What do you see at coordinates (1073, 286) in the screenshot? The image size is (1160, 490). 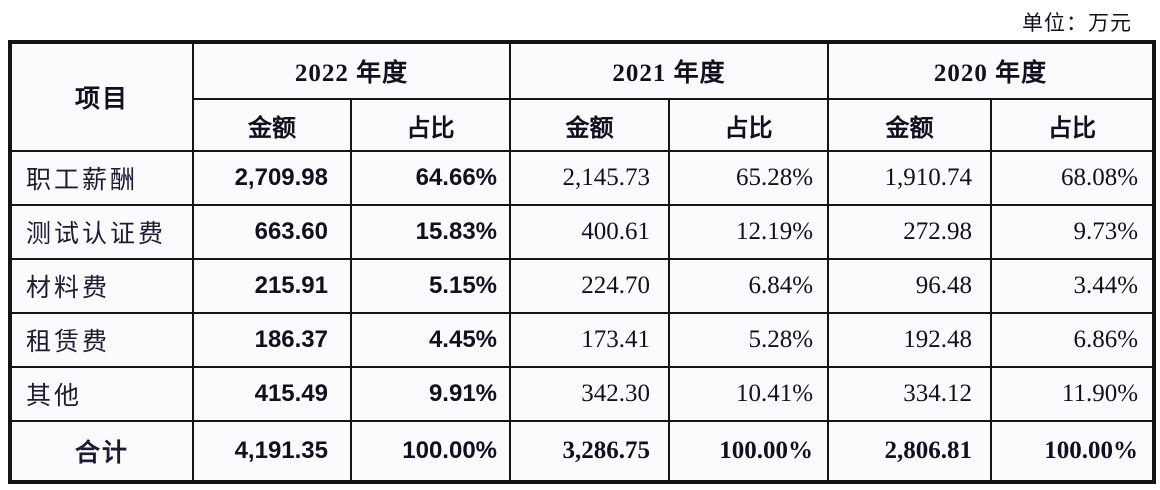 I see `ratio-2020: 3.44%` at bounding box center [1073, 286].